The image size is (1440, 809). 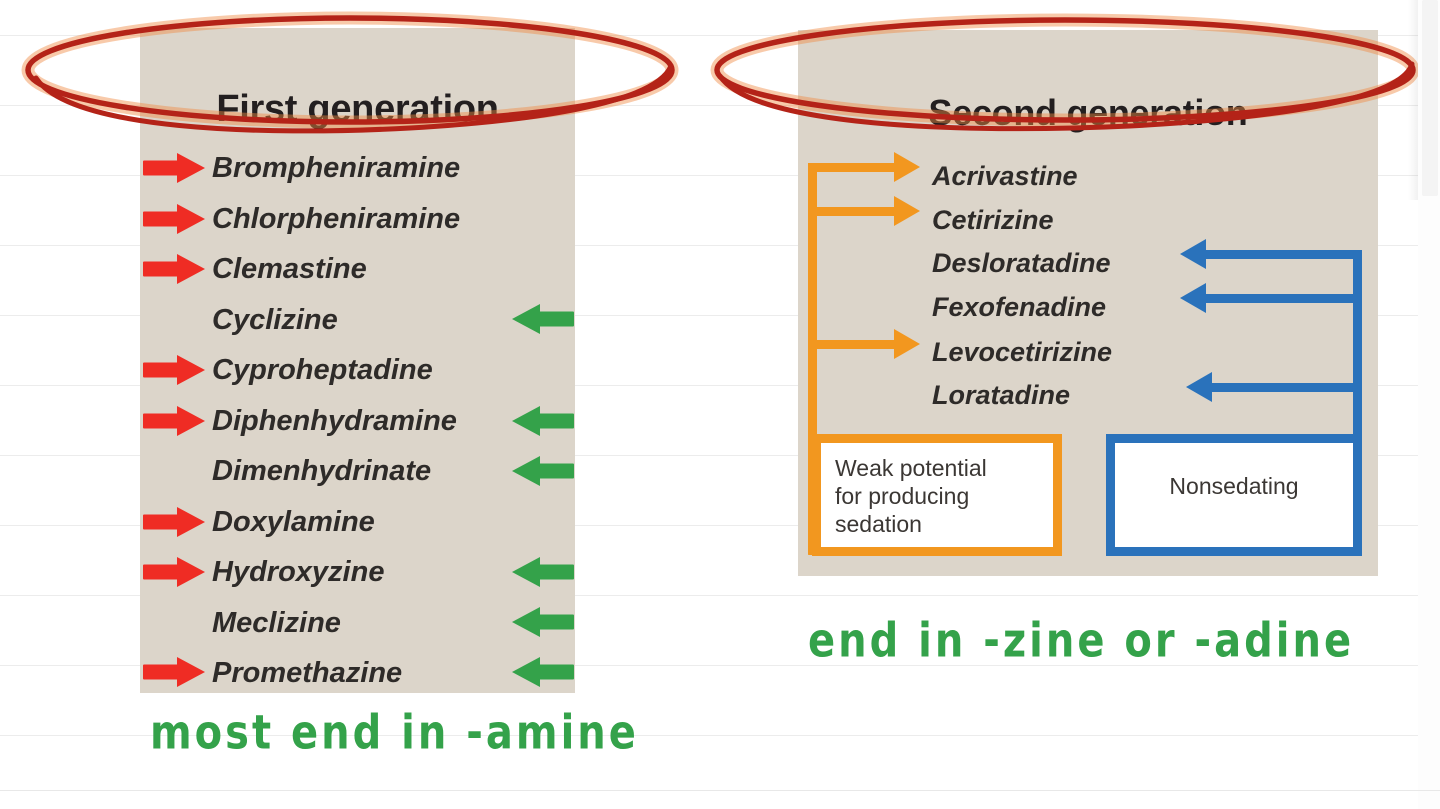 I want to click on drug-label-promethazine: Promethazine, so click(x=307, y=673).